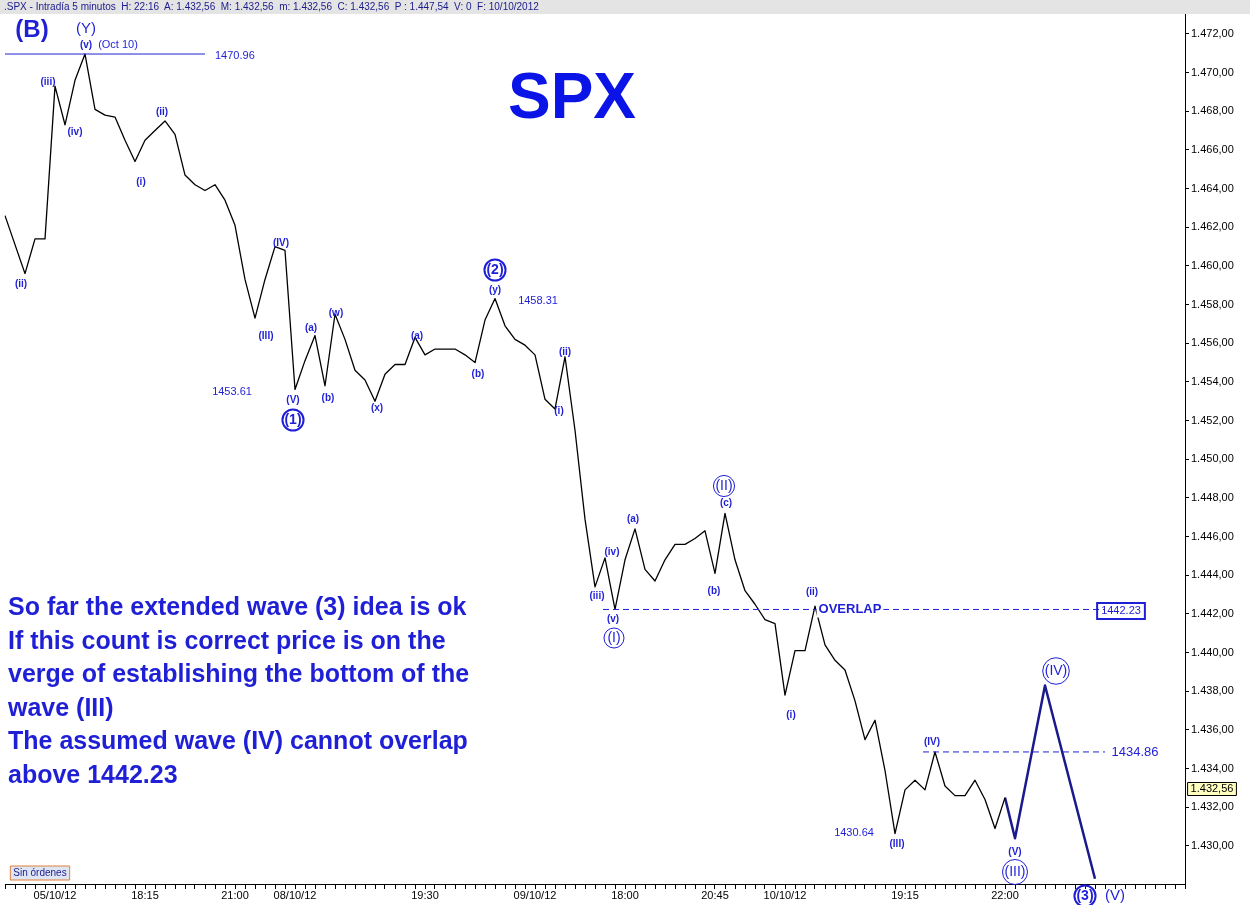 Image resolution: width=1250 pixels, height=905 pixels. Describe the element at coordinates (1212, 535) in the screenshot. I see `y-tick-label: 1.446,00` at that location.